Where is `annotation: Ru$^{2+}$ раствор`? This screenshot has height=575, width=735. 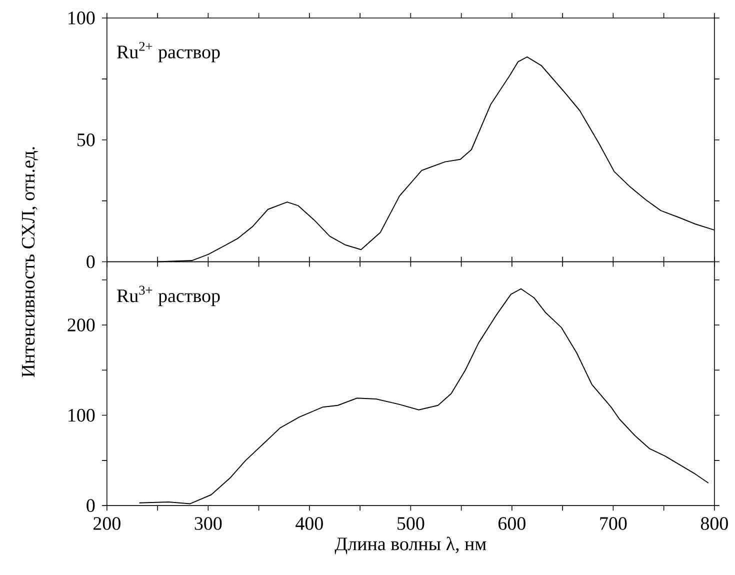
annotation: Ru$^{2+}$ раствор is located at coordinates (168, 52).